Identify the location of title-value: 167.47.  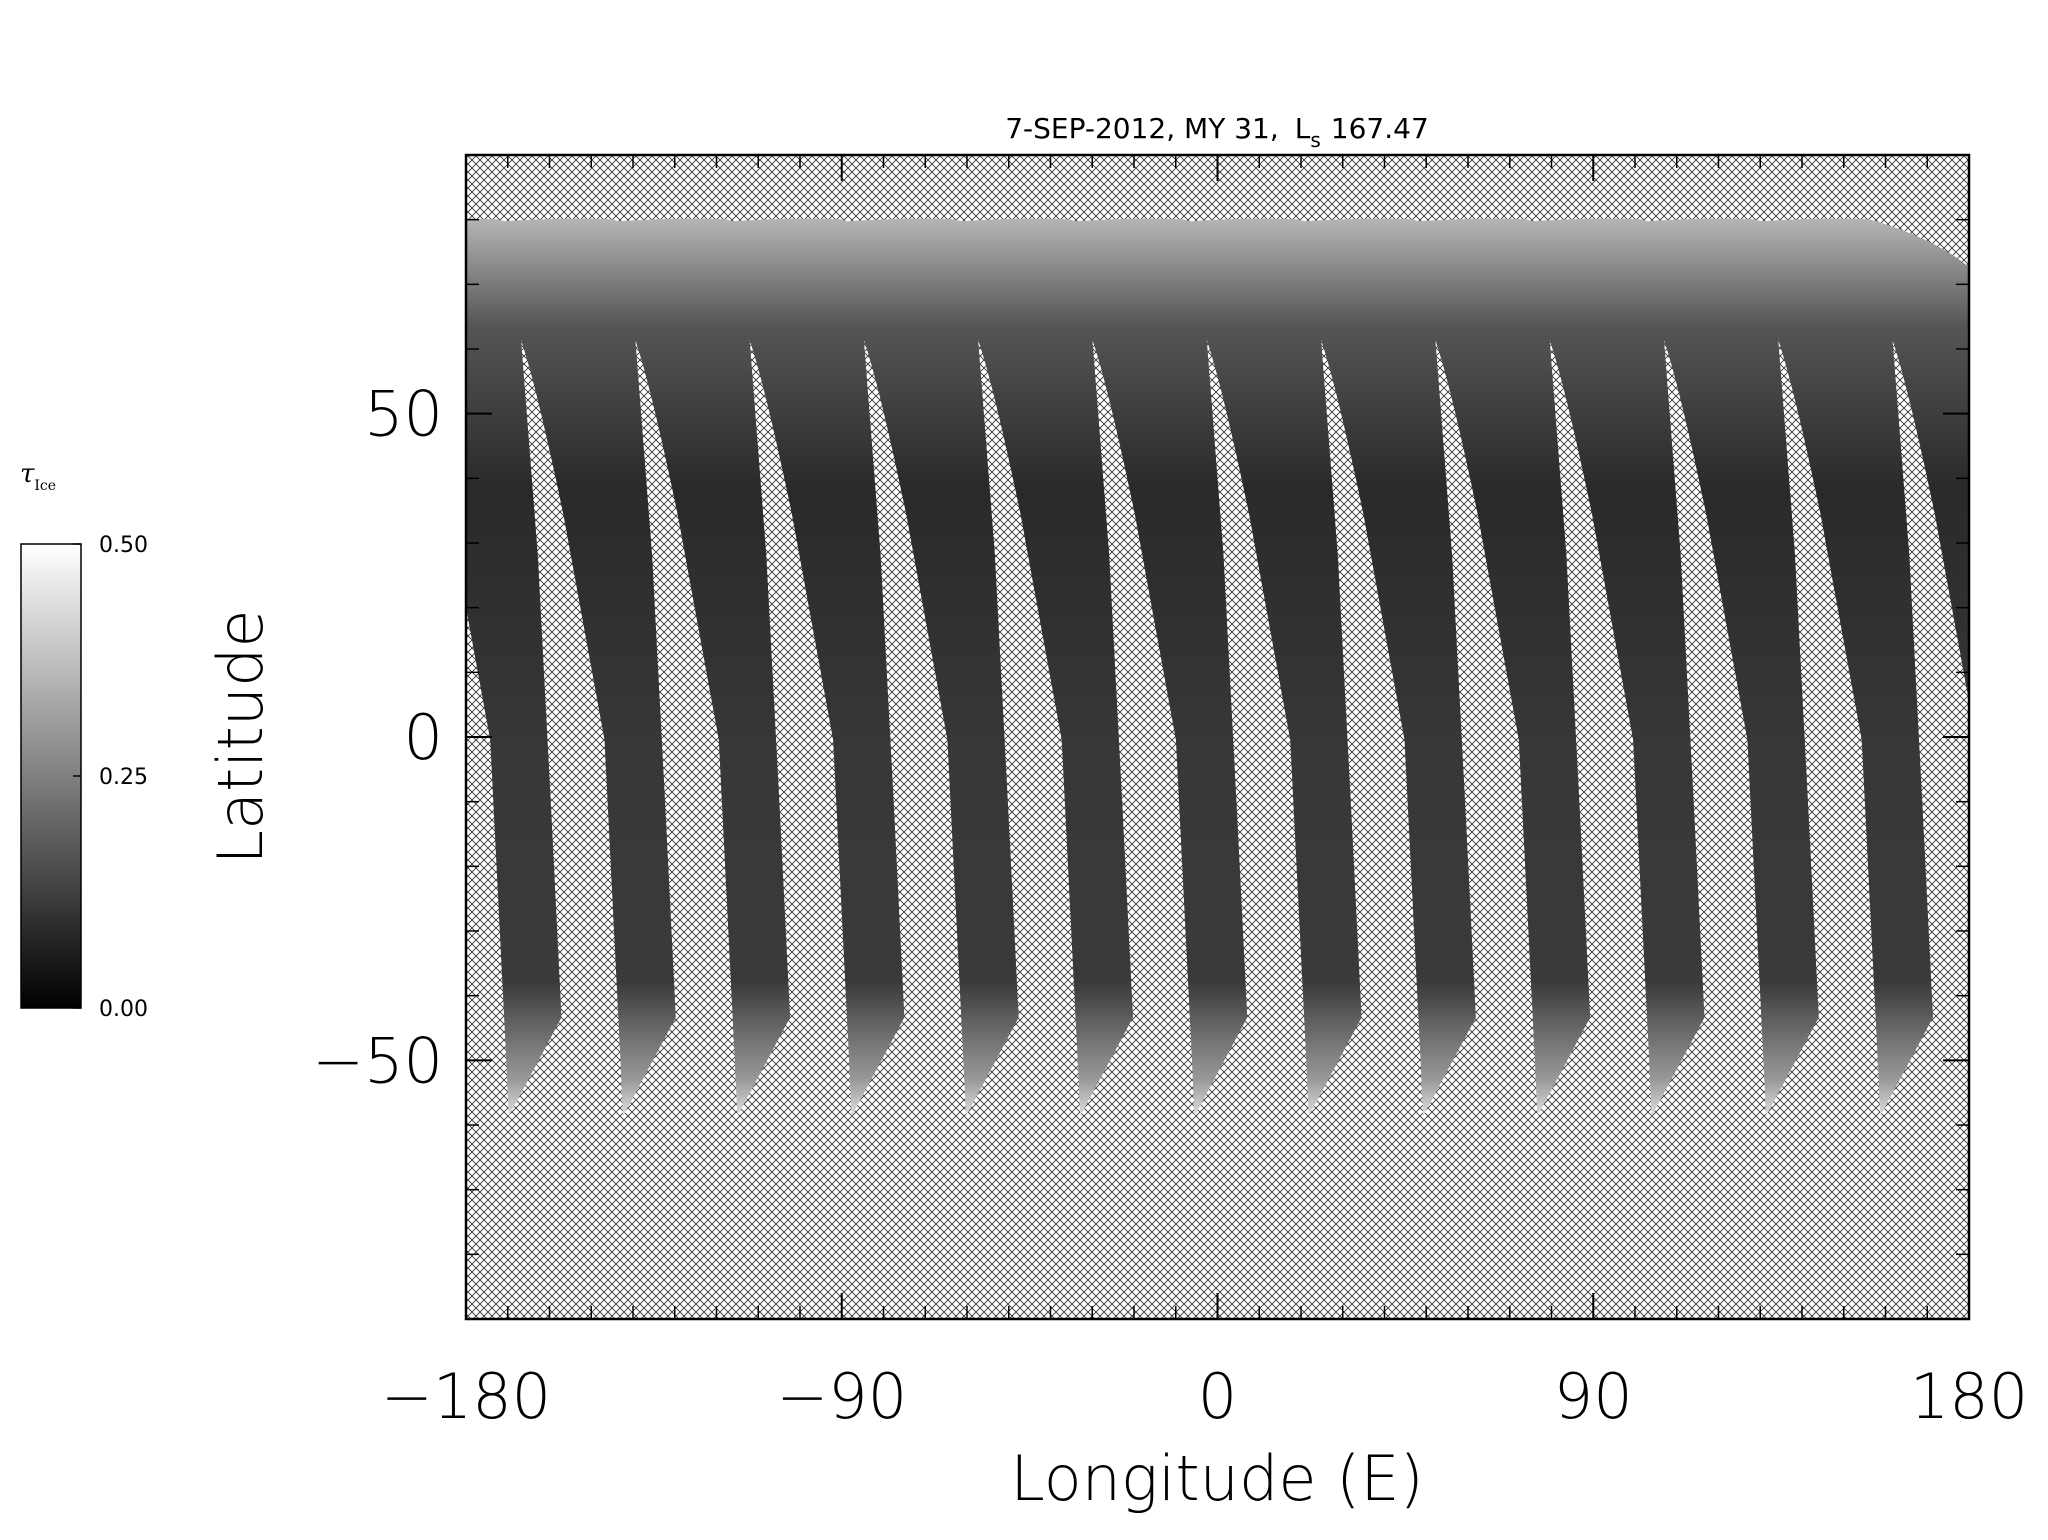
(1380, 128).